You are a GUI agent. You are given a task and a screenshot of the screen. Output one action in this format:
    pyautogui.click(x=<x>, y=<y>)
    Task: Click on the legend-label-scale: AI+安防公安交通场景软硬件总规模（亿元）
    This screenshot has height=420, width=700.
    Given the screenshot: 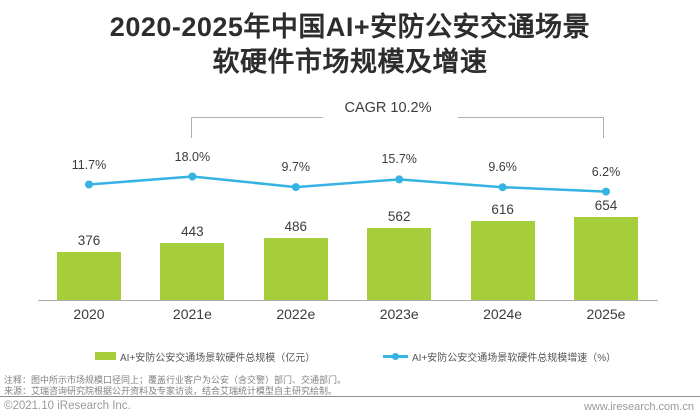 What is the action you would take?
    pyautogui.click(x=218, y=358)
    